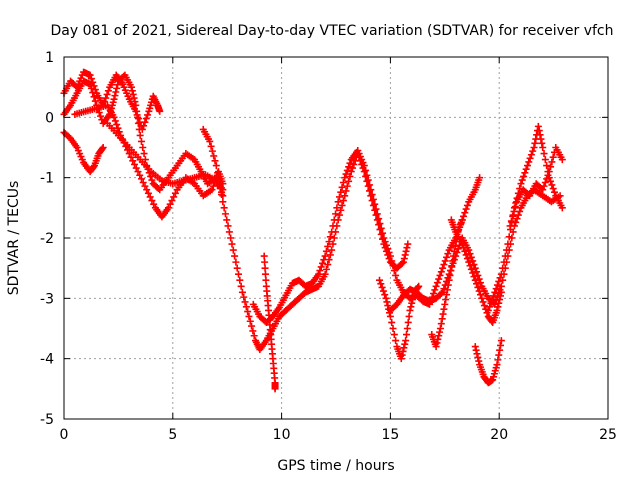 This screenshot has height=480, width=640. What do you see at coordinates (172, 435) in the screenshot?
I see `x-tick-label: 5` at bounding box center [172, 435].